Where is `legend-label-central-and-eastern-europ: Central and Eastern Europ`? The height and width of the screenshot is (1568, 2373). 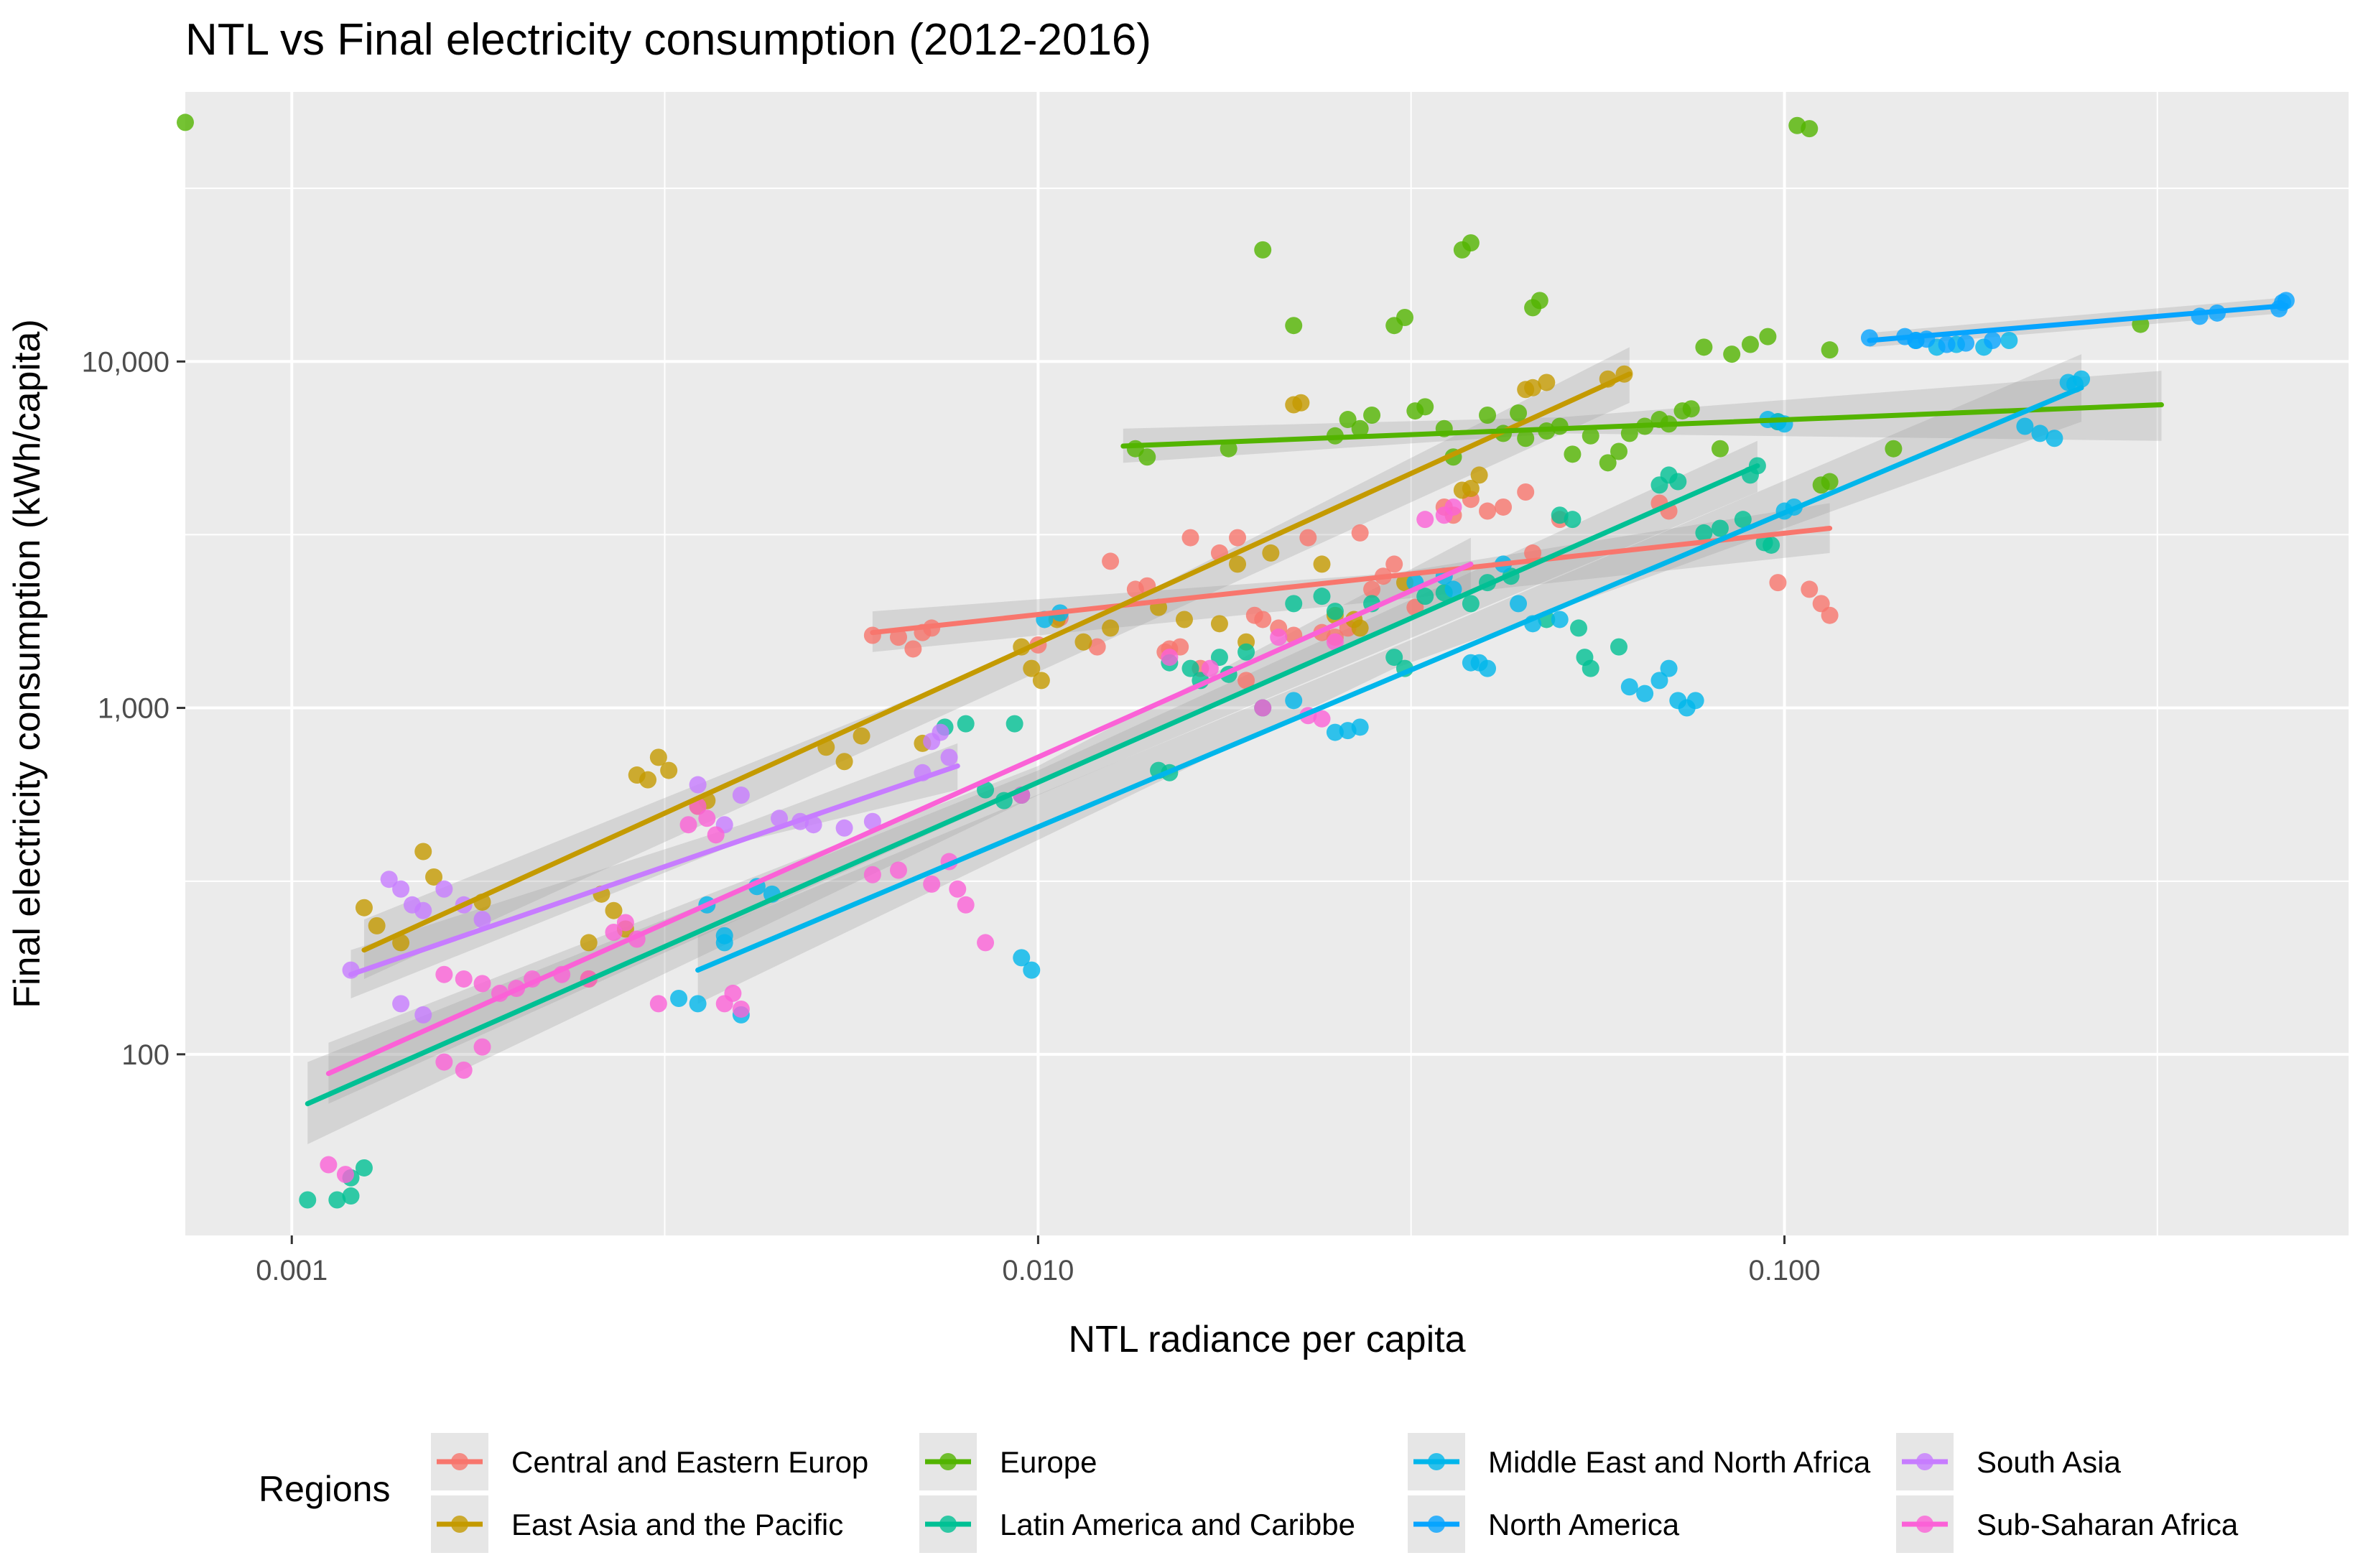
legend-label-central-and-eastern-europ: Central and Eastern Europ is located at coordinates (689, 1462).